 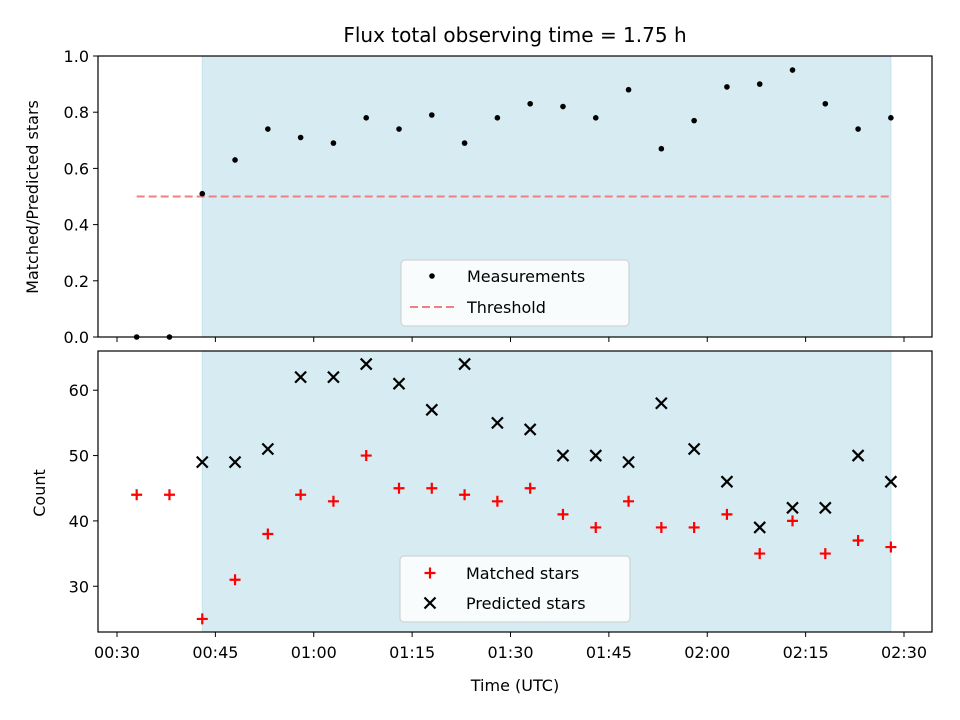 What do you see at coordinates (76, 168) in the screenshot?
I see `top-y-tick-label: 0.6` at bounding box center [76, 168].